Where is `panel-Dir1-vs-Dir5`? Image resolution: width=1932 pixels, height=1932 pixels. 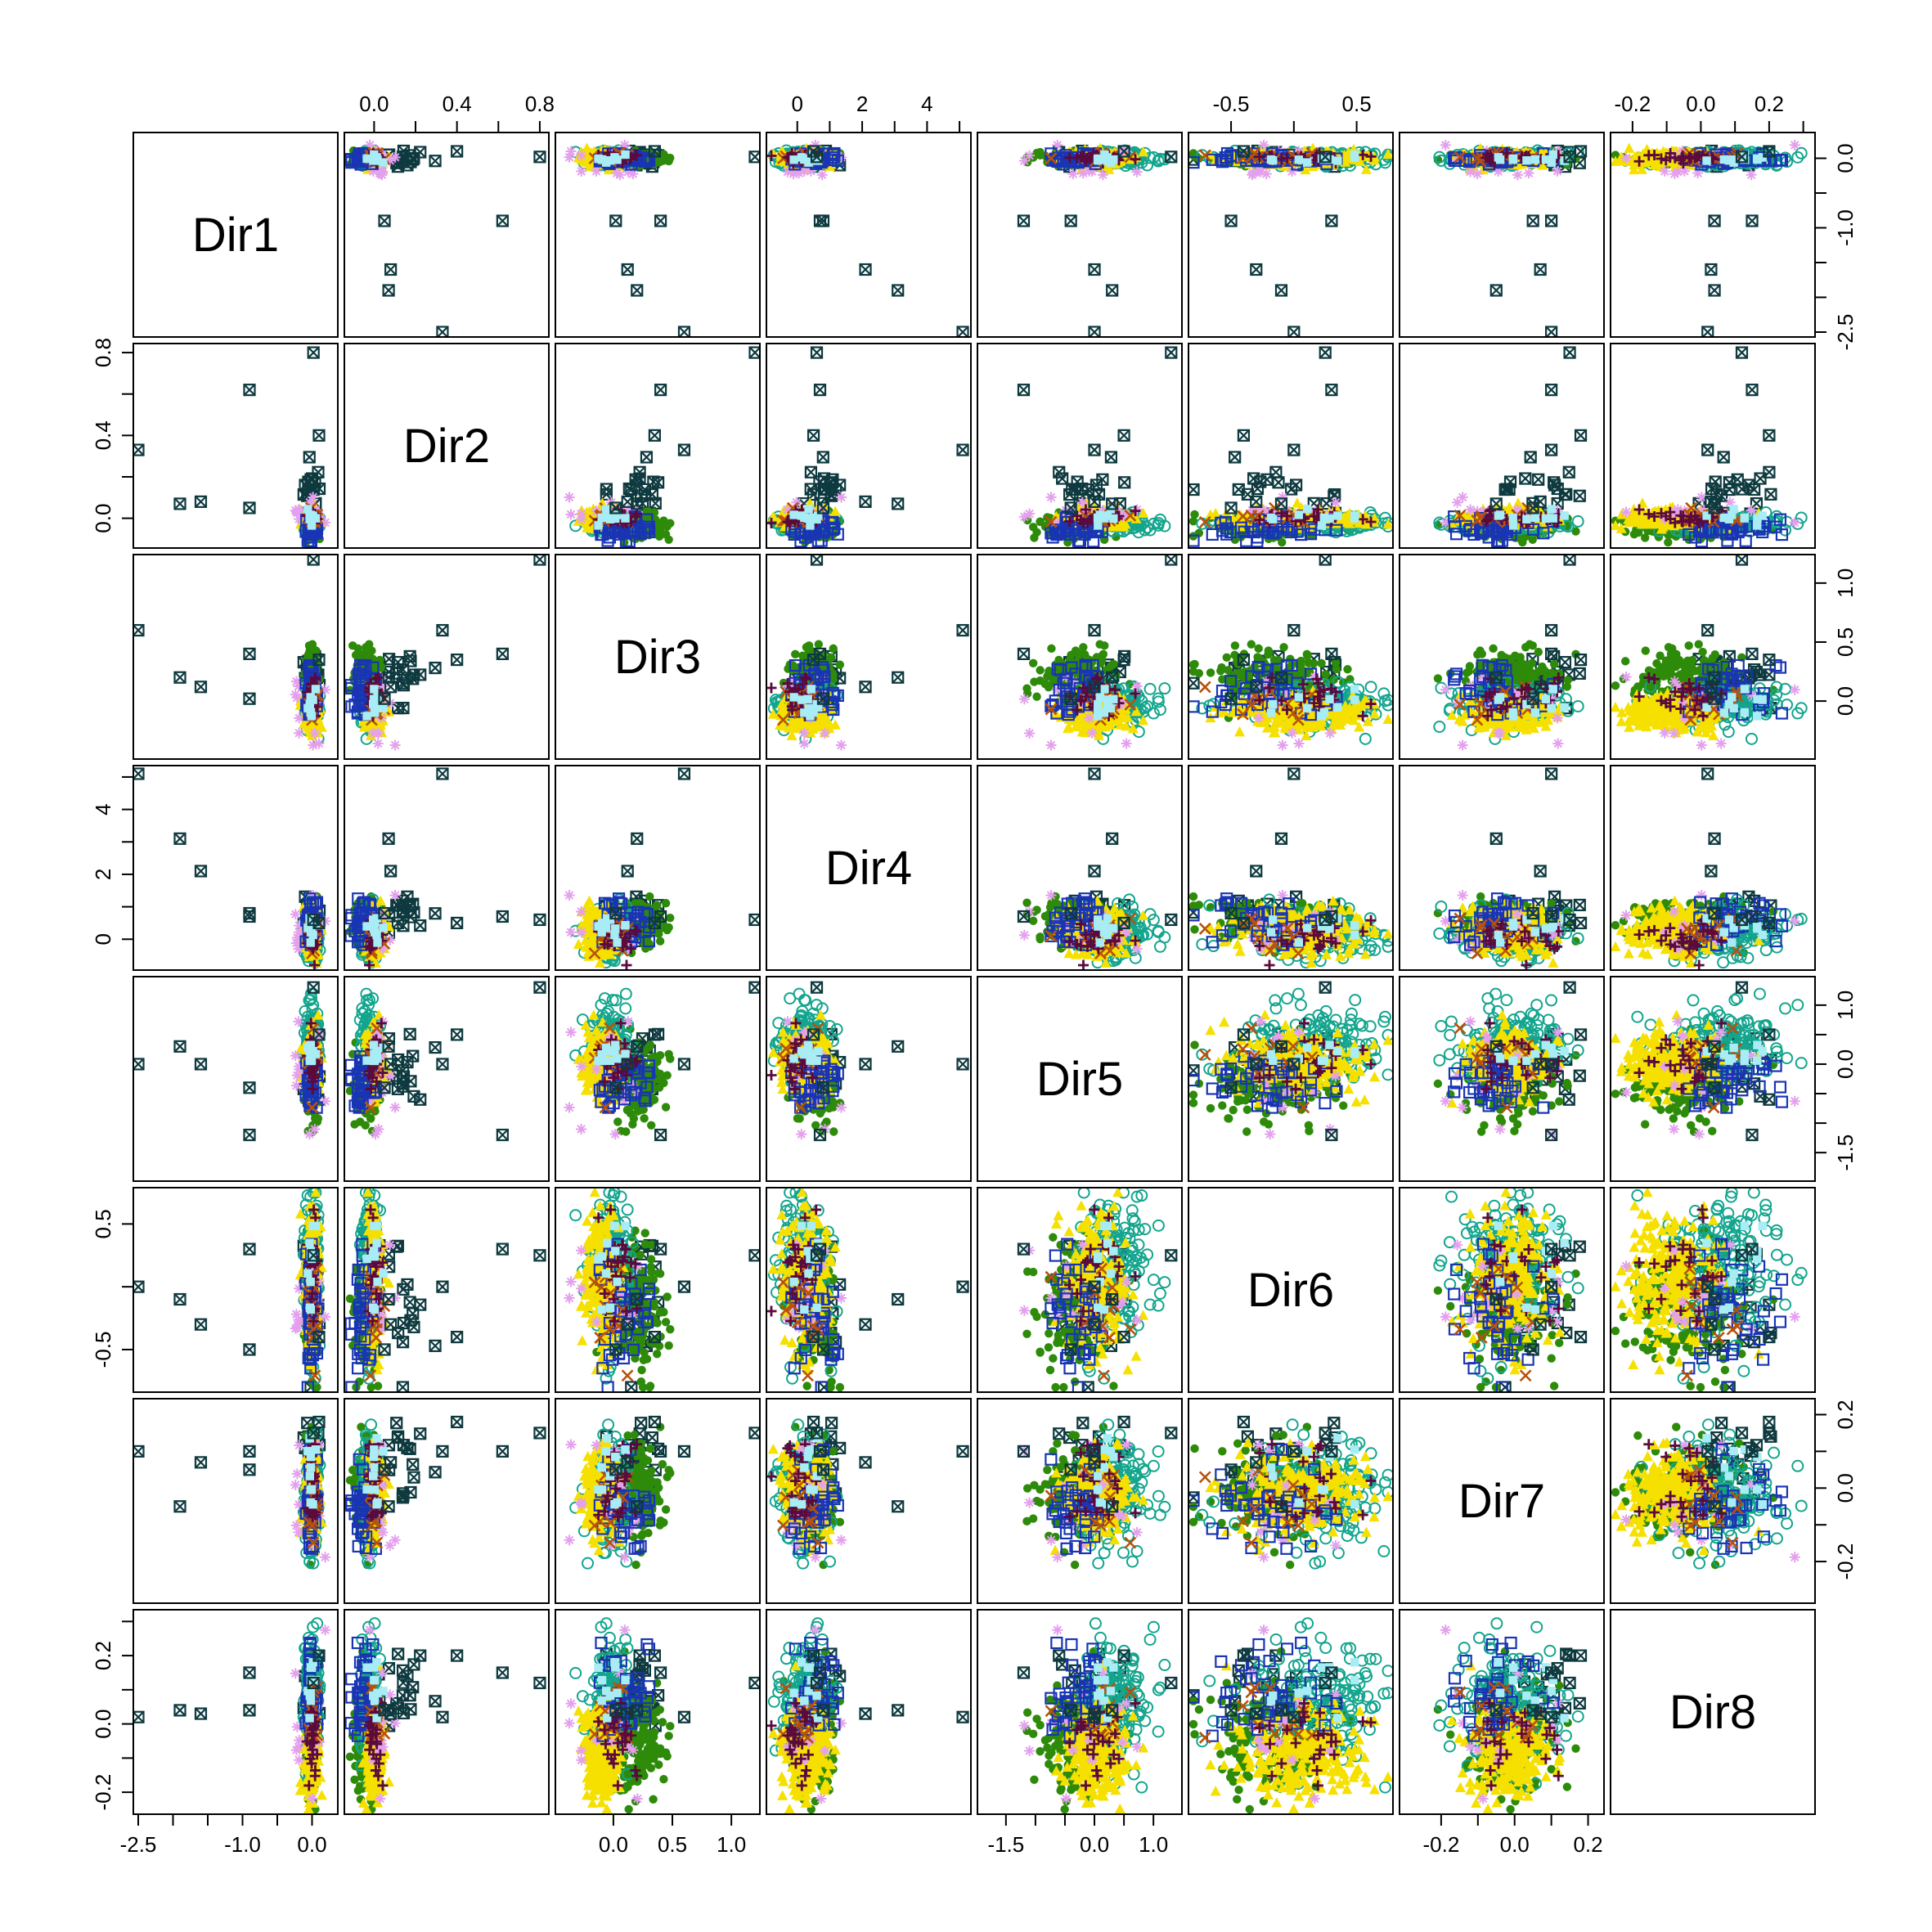
panel-Dir1-vs-Dir5 is located at coordinates (1079, 235).